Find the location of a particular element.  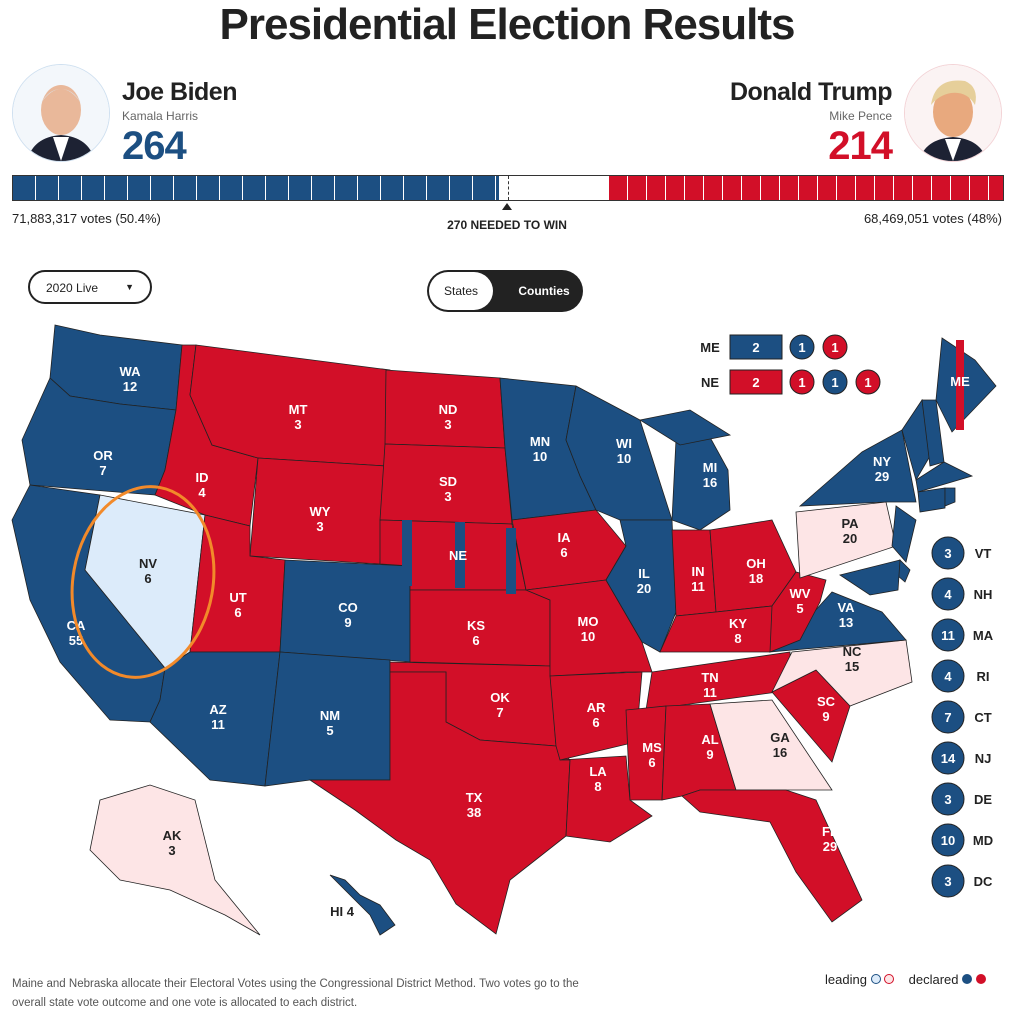

small-state-nj is located at coordinates (948, 758).